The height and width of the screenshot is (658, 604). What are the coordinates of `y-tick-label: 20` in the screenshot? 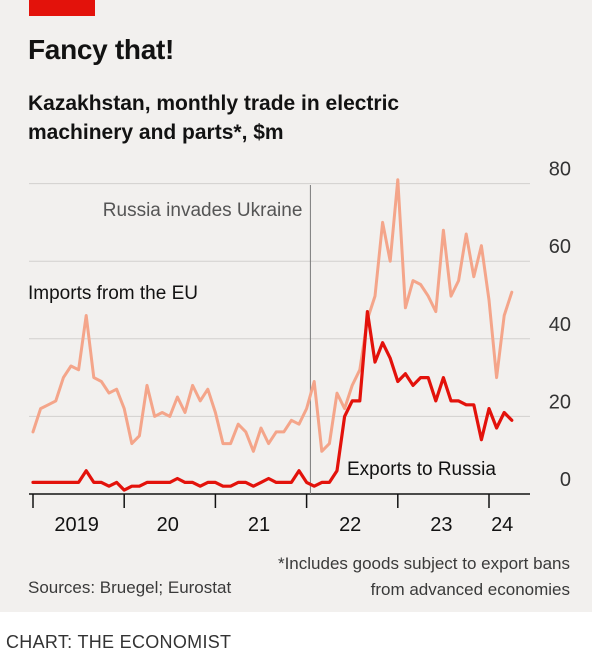 It's located at (560, 402).